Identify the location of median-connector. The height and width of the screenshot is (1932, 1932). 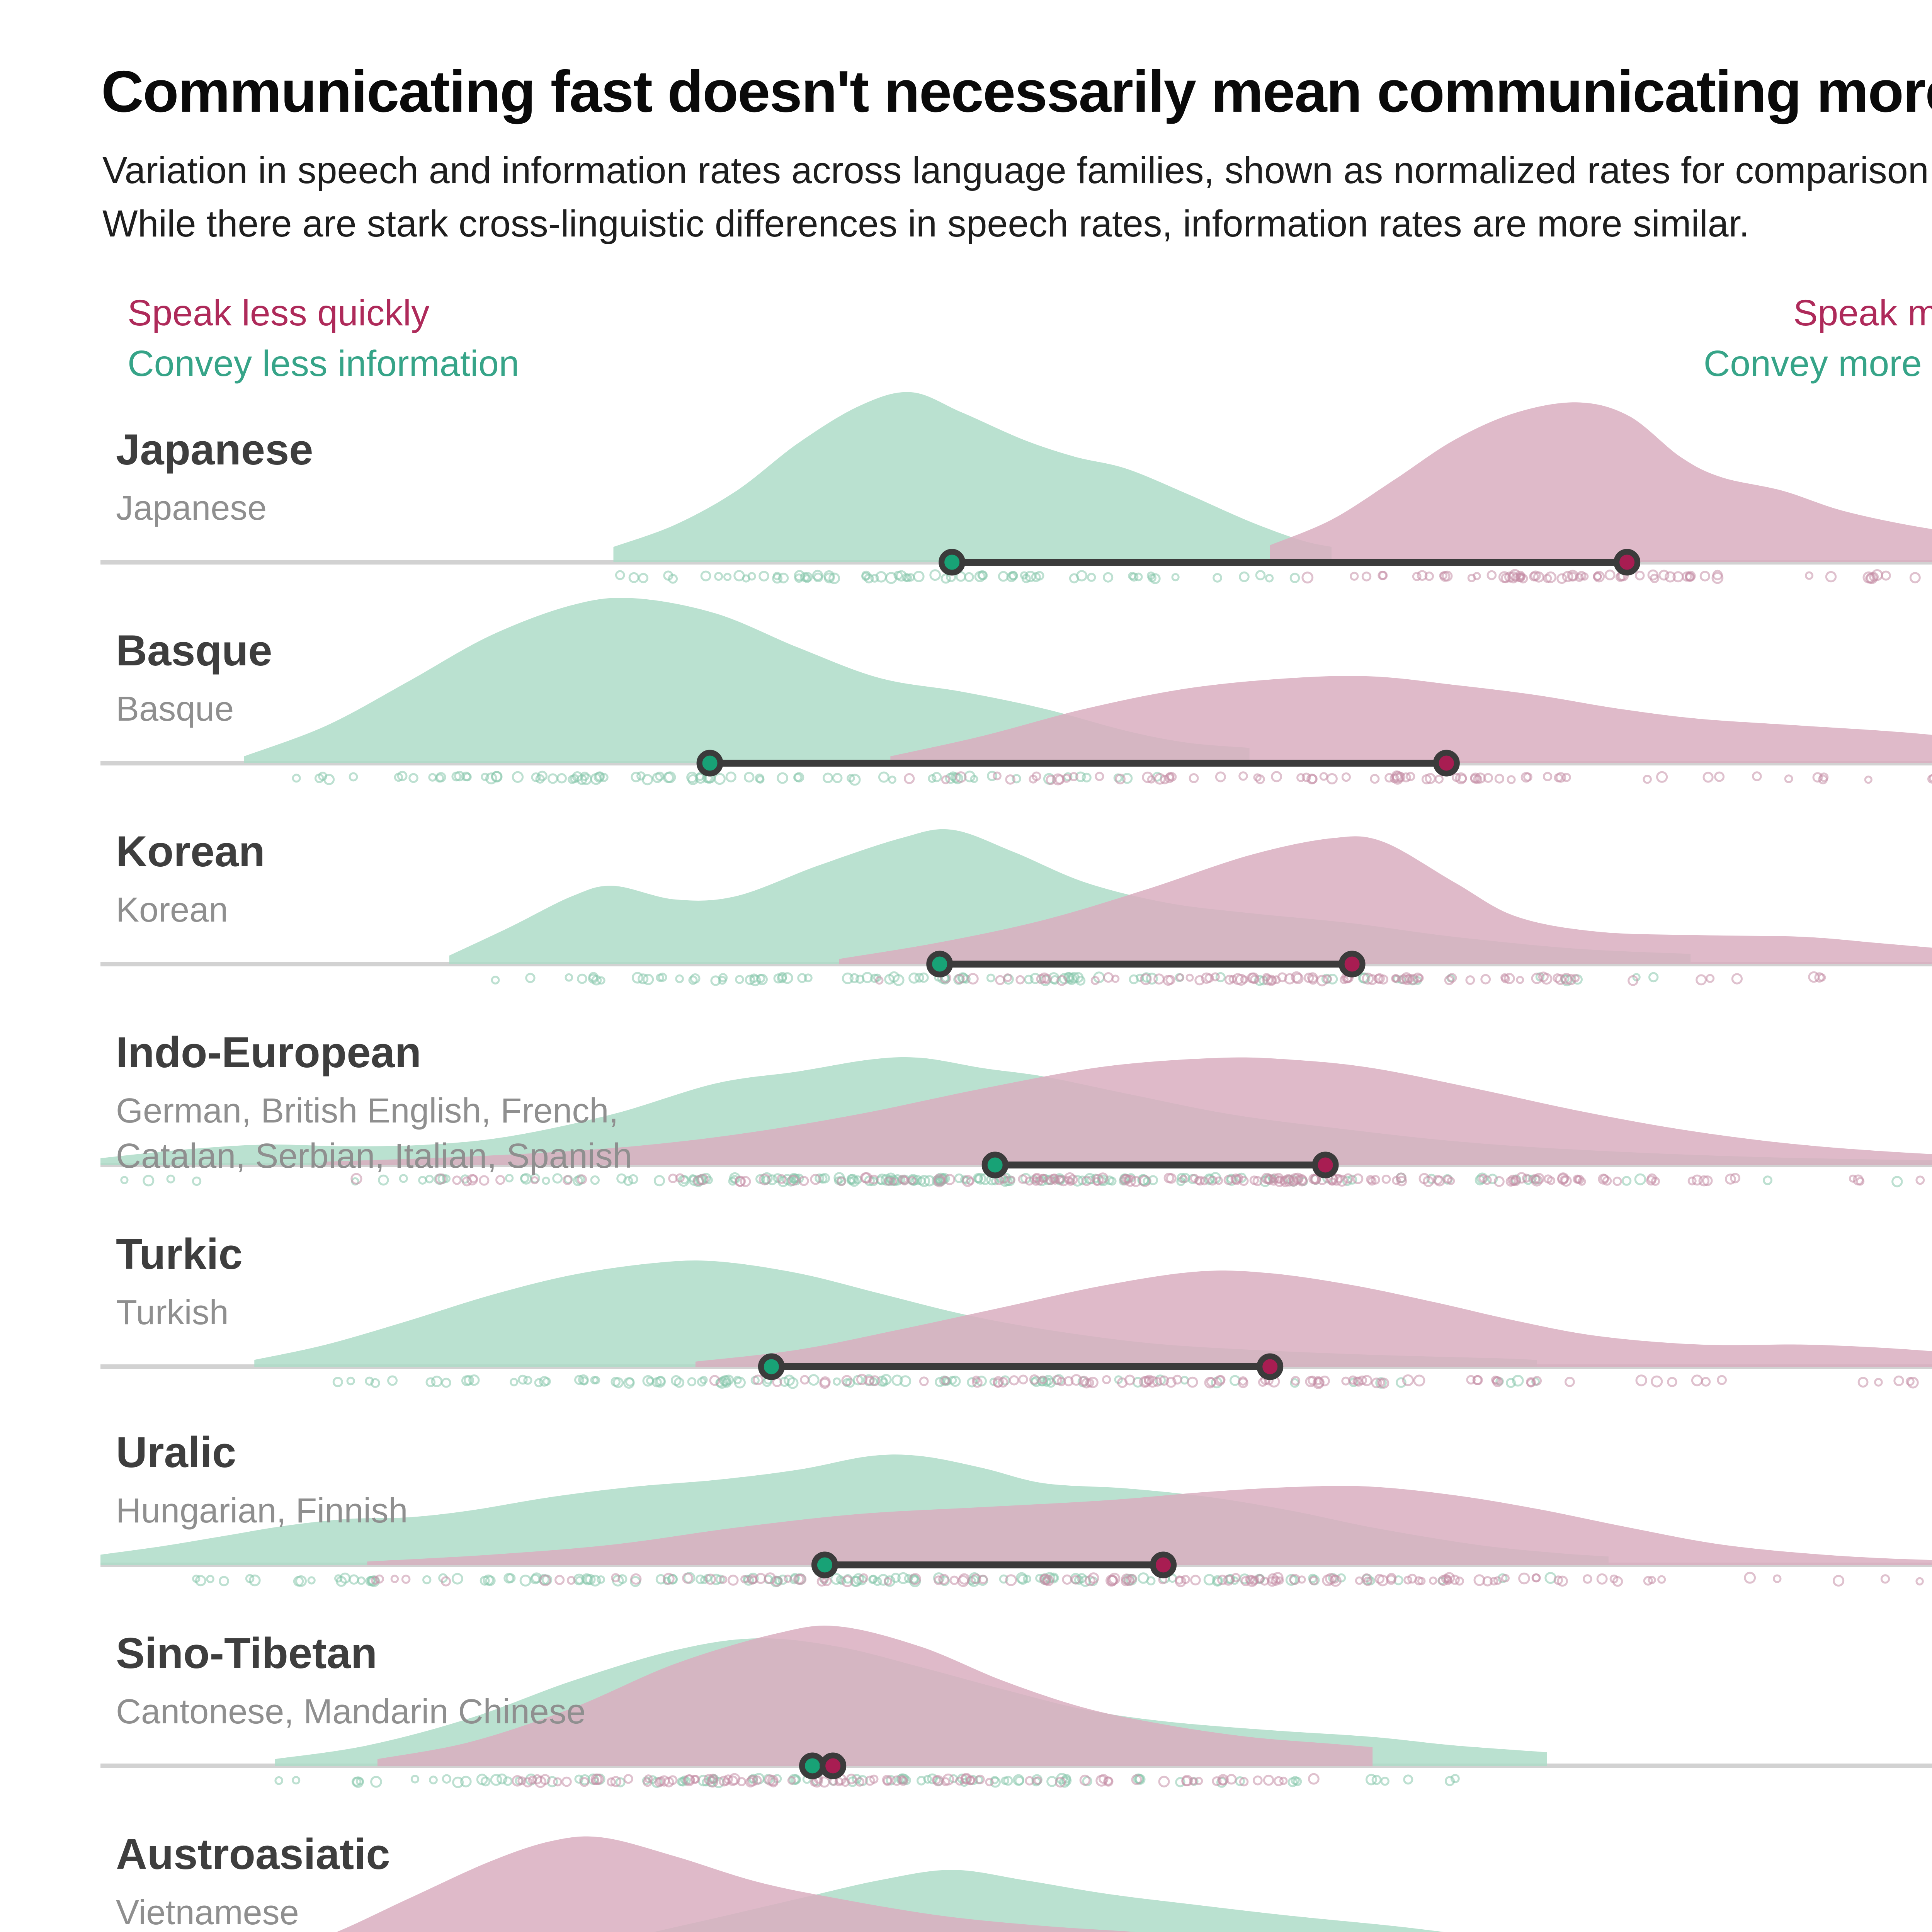
(1290, 563).